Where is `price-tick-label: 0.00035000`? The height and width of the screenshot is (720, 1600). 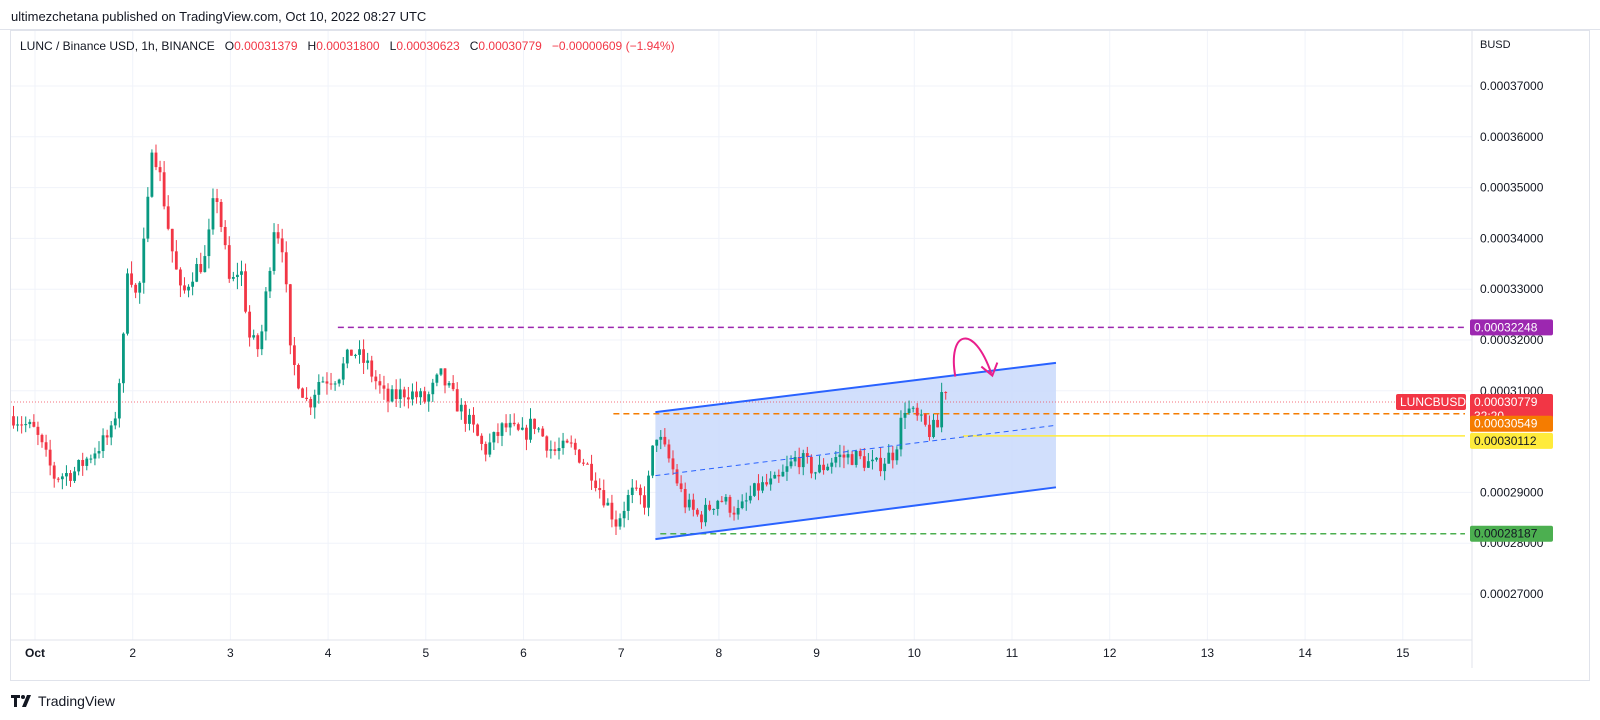
price-tick-label: 0.00035000 is located at coordinates (1512, 188).